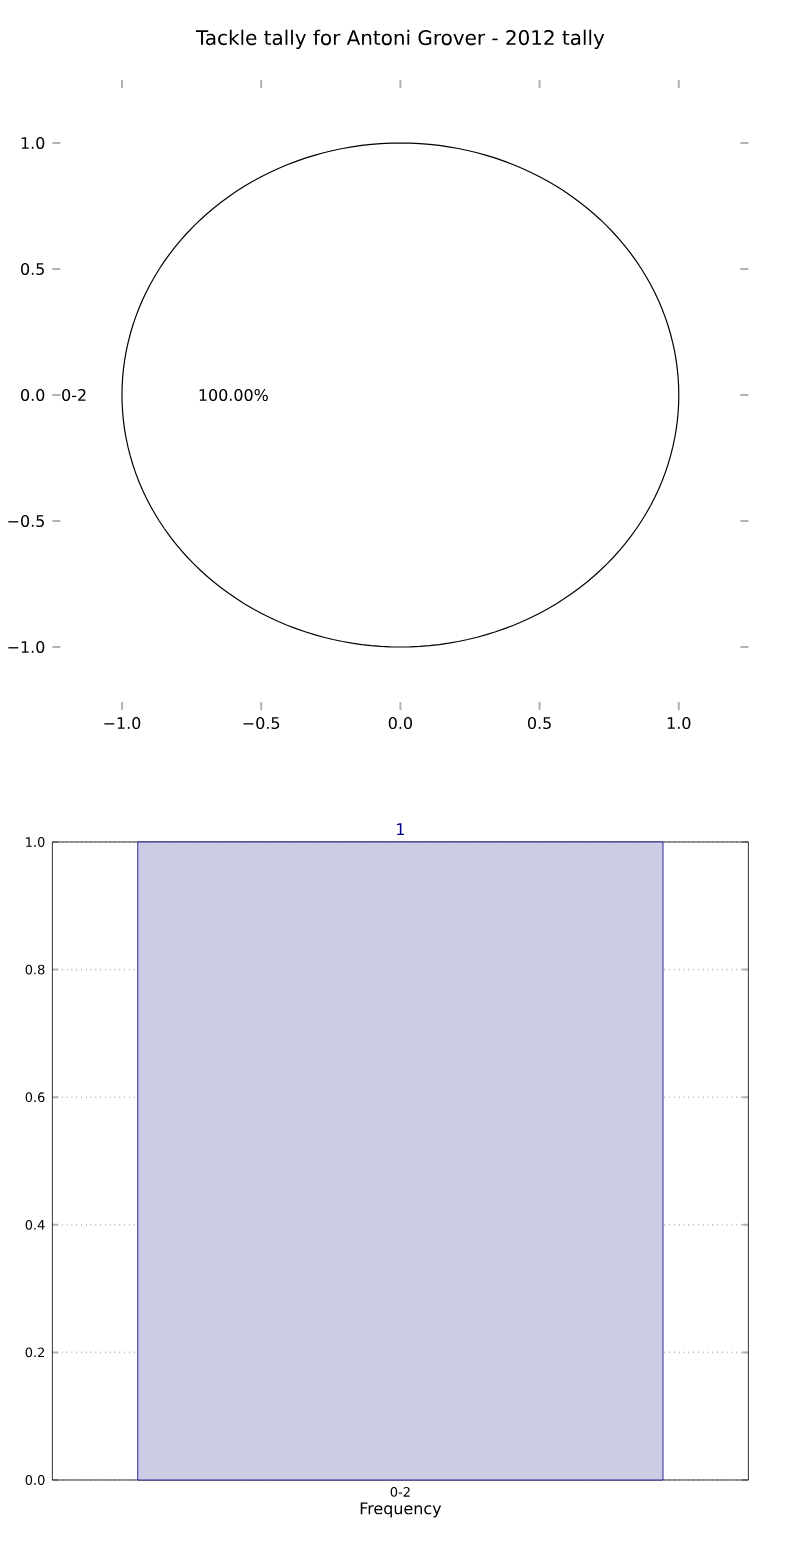  Describe the element at coordinates (400, 39) in the screenshot. I see `chart-title: Tackle tally for Antoni Grover - 2012 tally` at that location.